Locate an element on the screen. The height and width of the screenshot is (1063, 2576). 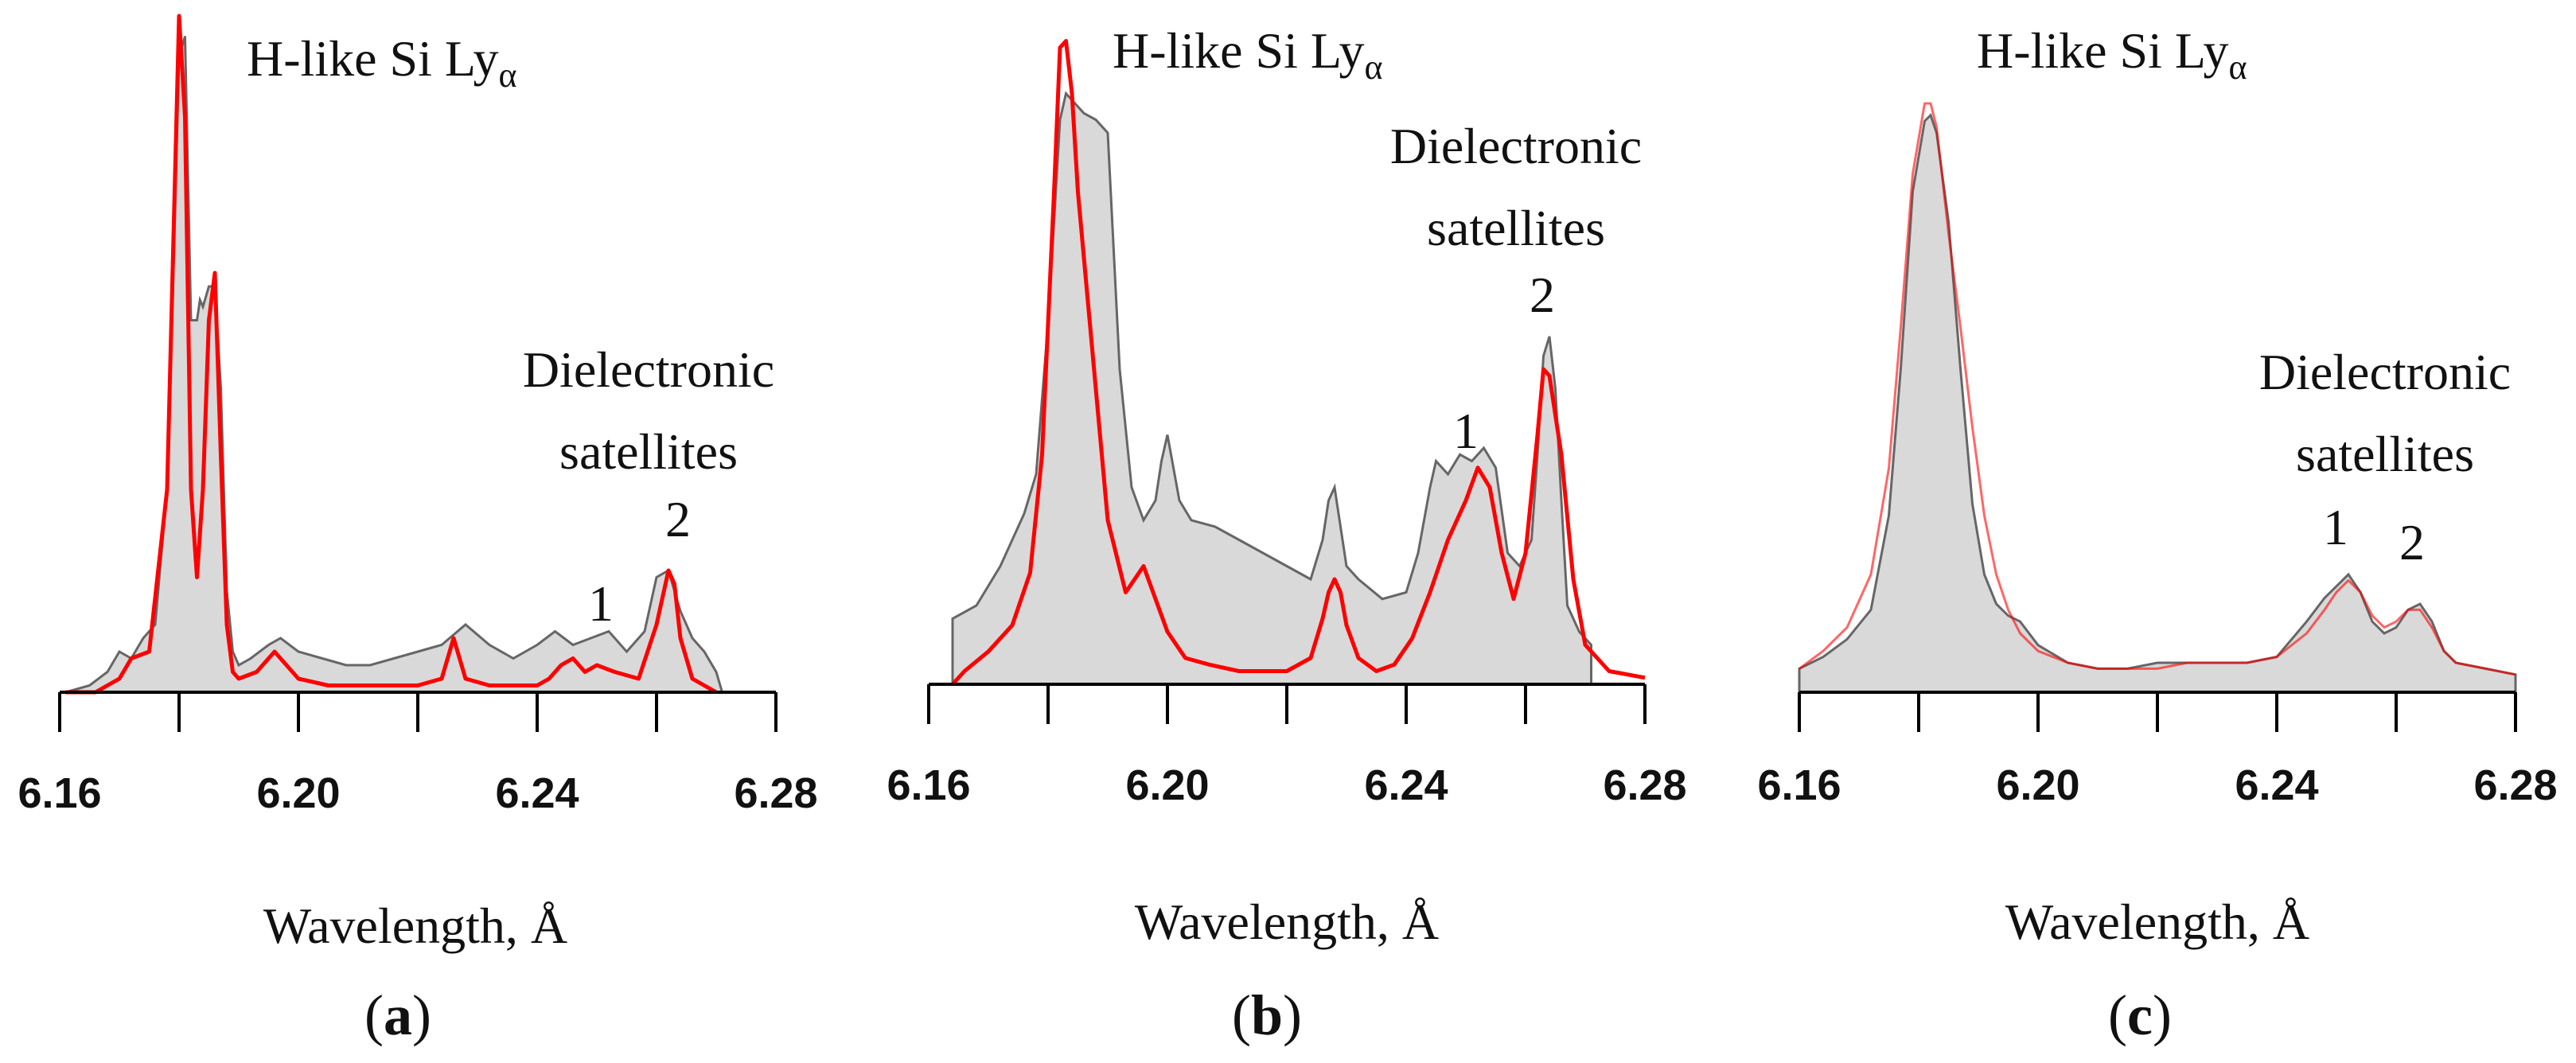
panel-b-title: H-like Si Lyα is located at coordinates (1248, 54).